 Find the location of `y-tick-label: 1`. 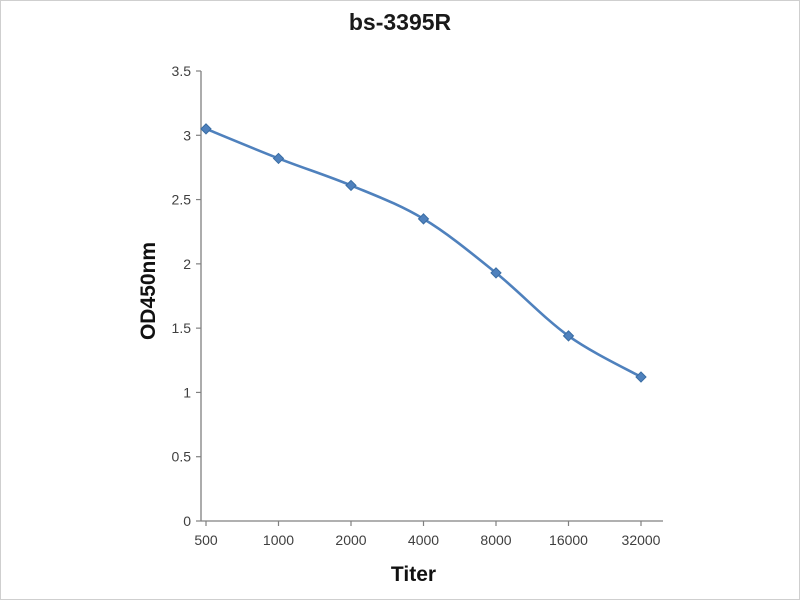

y-tick-label: 1 is located at coordinates (187, 392).